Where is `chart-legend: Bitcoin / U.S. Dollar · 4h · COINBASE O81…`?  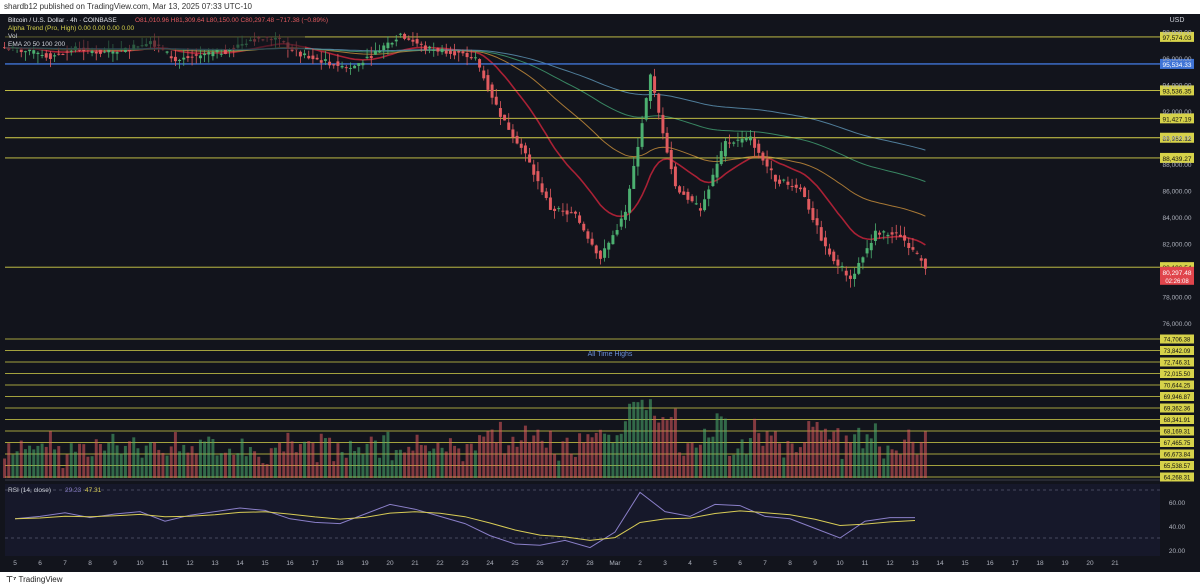
chart-legend: Bitcoin / U.S. Dollar · 4h · COINBASE O81… is located at coordinates (166, 33).